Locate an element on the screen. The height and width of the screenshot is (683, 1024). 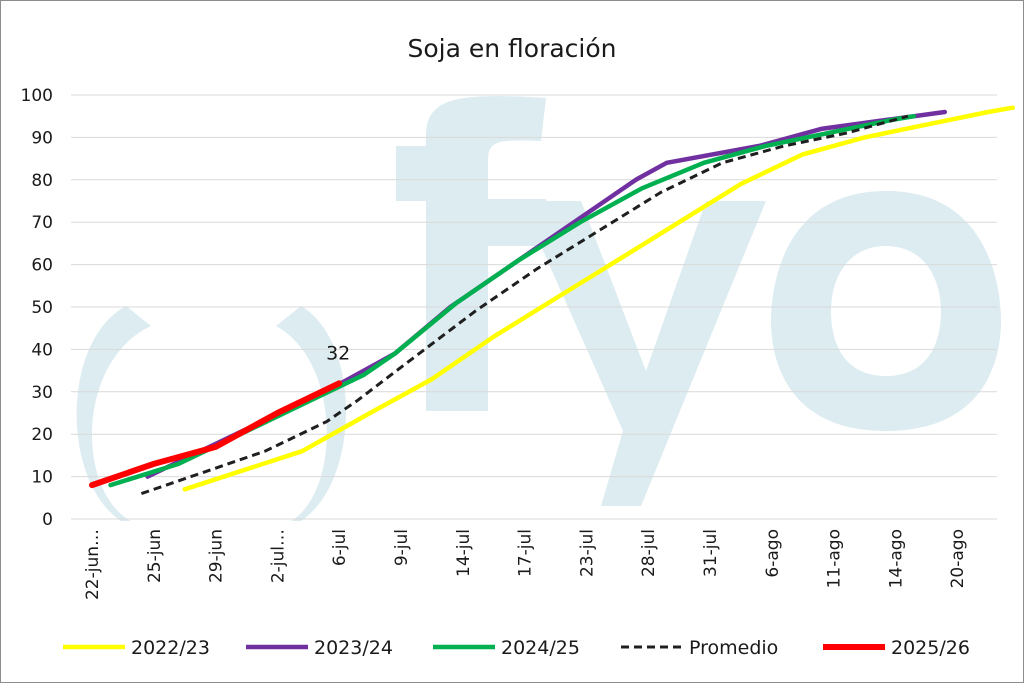
data-label: 32 is located at coordinates (338, 353).